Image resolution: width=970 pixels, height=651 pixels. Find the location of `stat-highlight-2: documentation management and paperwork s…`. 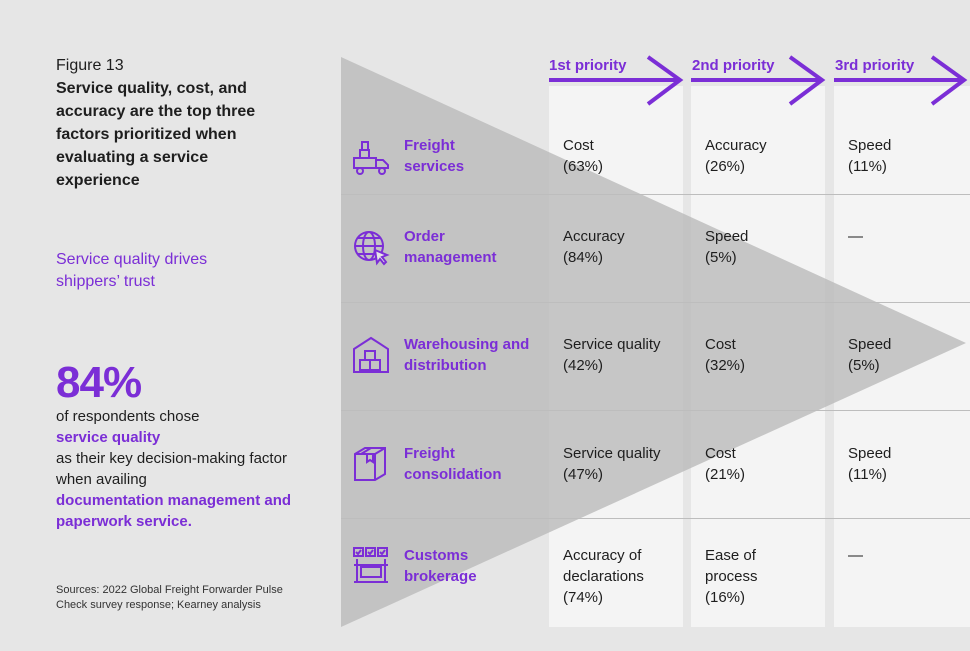

stat-highlight-2: documentation management and paperwork s… is located at coordinates (174, 511).